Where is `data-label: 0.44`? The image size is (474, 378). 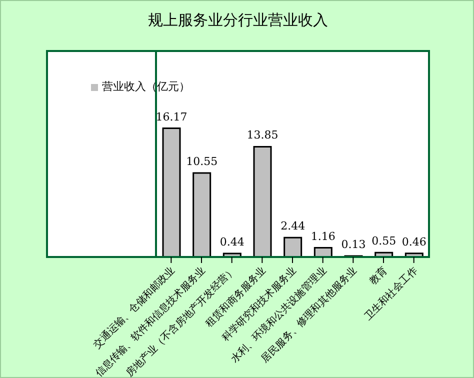 data-label: 0.44 is located at coordinates (232, 241).